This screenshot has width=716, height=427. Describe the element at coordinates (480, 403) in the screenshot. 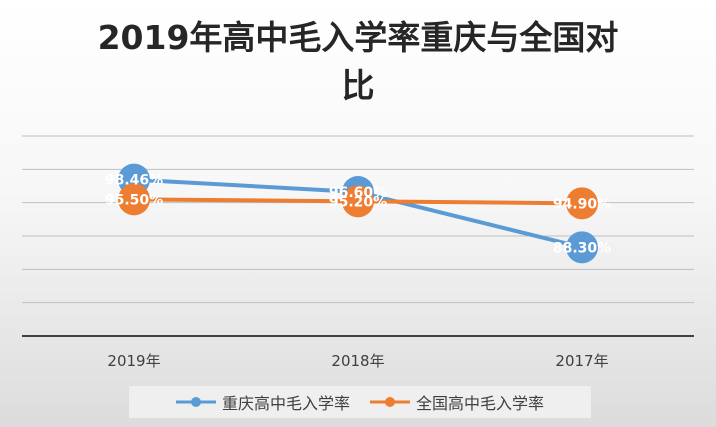

I see `legend-label-national: 全国高中毛入学率` at that location.